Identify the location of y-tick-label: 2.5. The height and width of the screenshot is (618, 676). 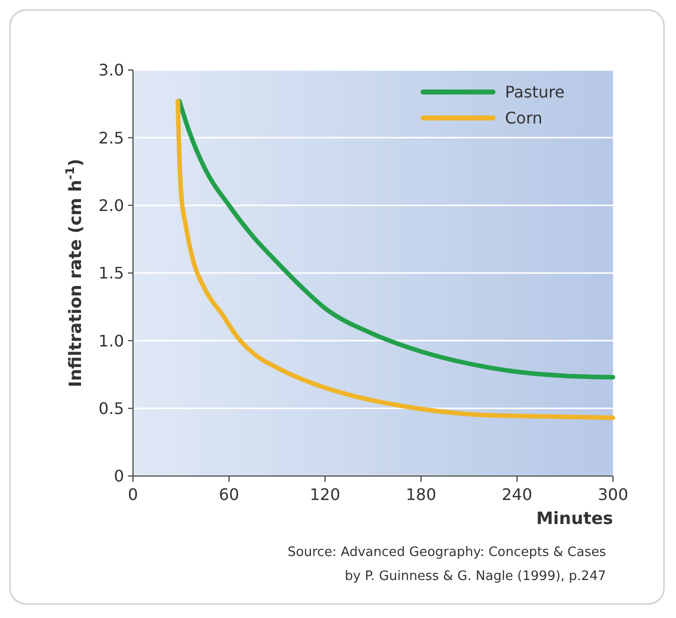
(111, 138).